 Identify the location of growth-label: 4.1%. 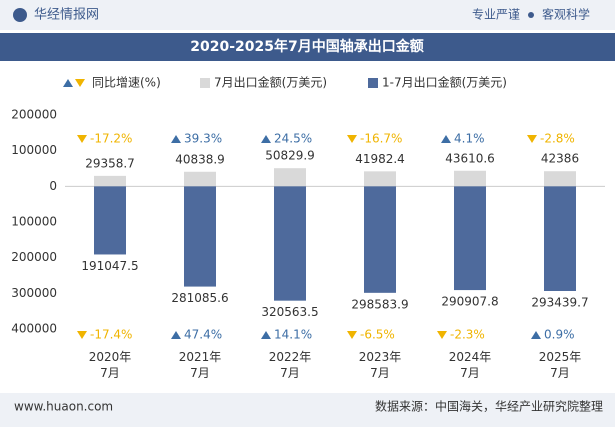
(469, 139).